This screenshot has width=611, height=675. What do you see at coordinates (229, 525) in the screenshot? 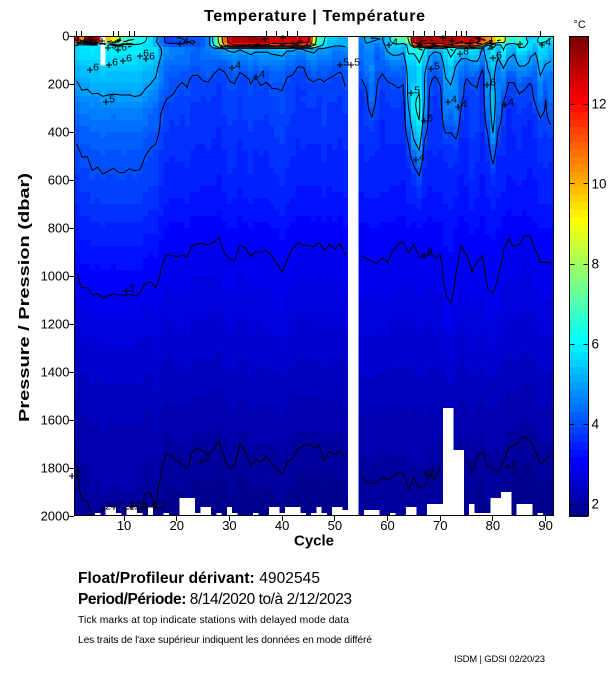
I see `svg-text: 30` at bounding box center [229, 525].